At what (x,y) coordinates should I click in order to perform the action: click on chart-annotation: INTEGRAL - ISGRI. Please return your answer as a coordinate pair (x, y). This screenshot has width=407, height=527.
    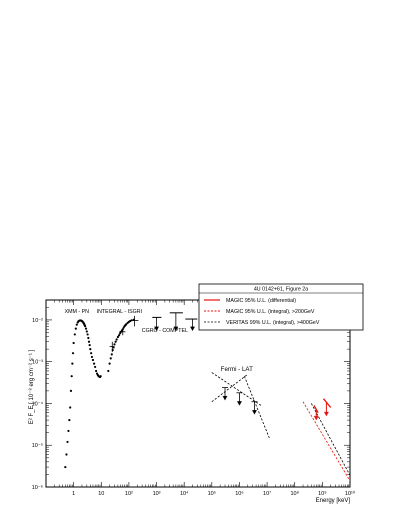
    Looking at the image, I should click on (119, 312).